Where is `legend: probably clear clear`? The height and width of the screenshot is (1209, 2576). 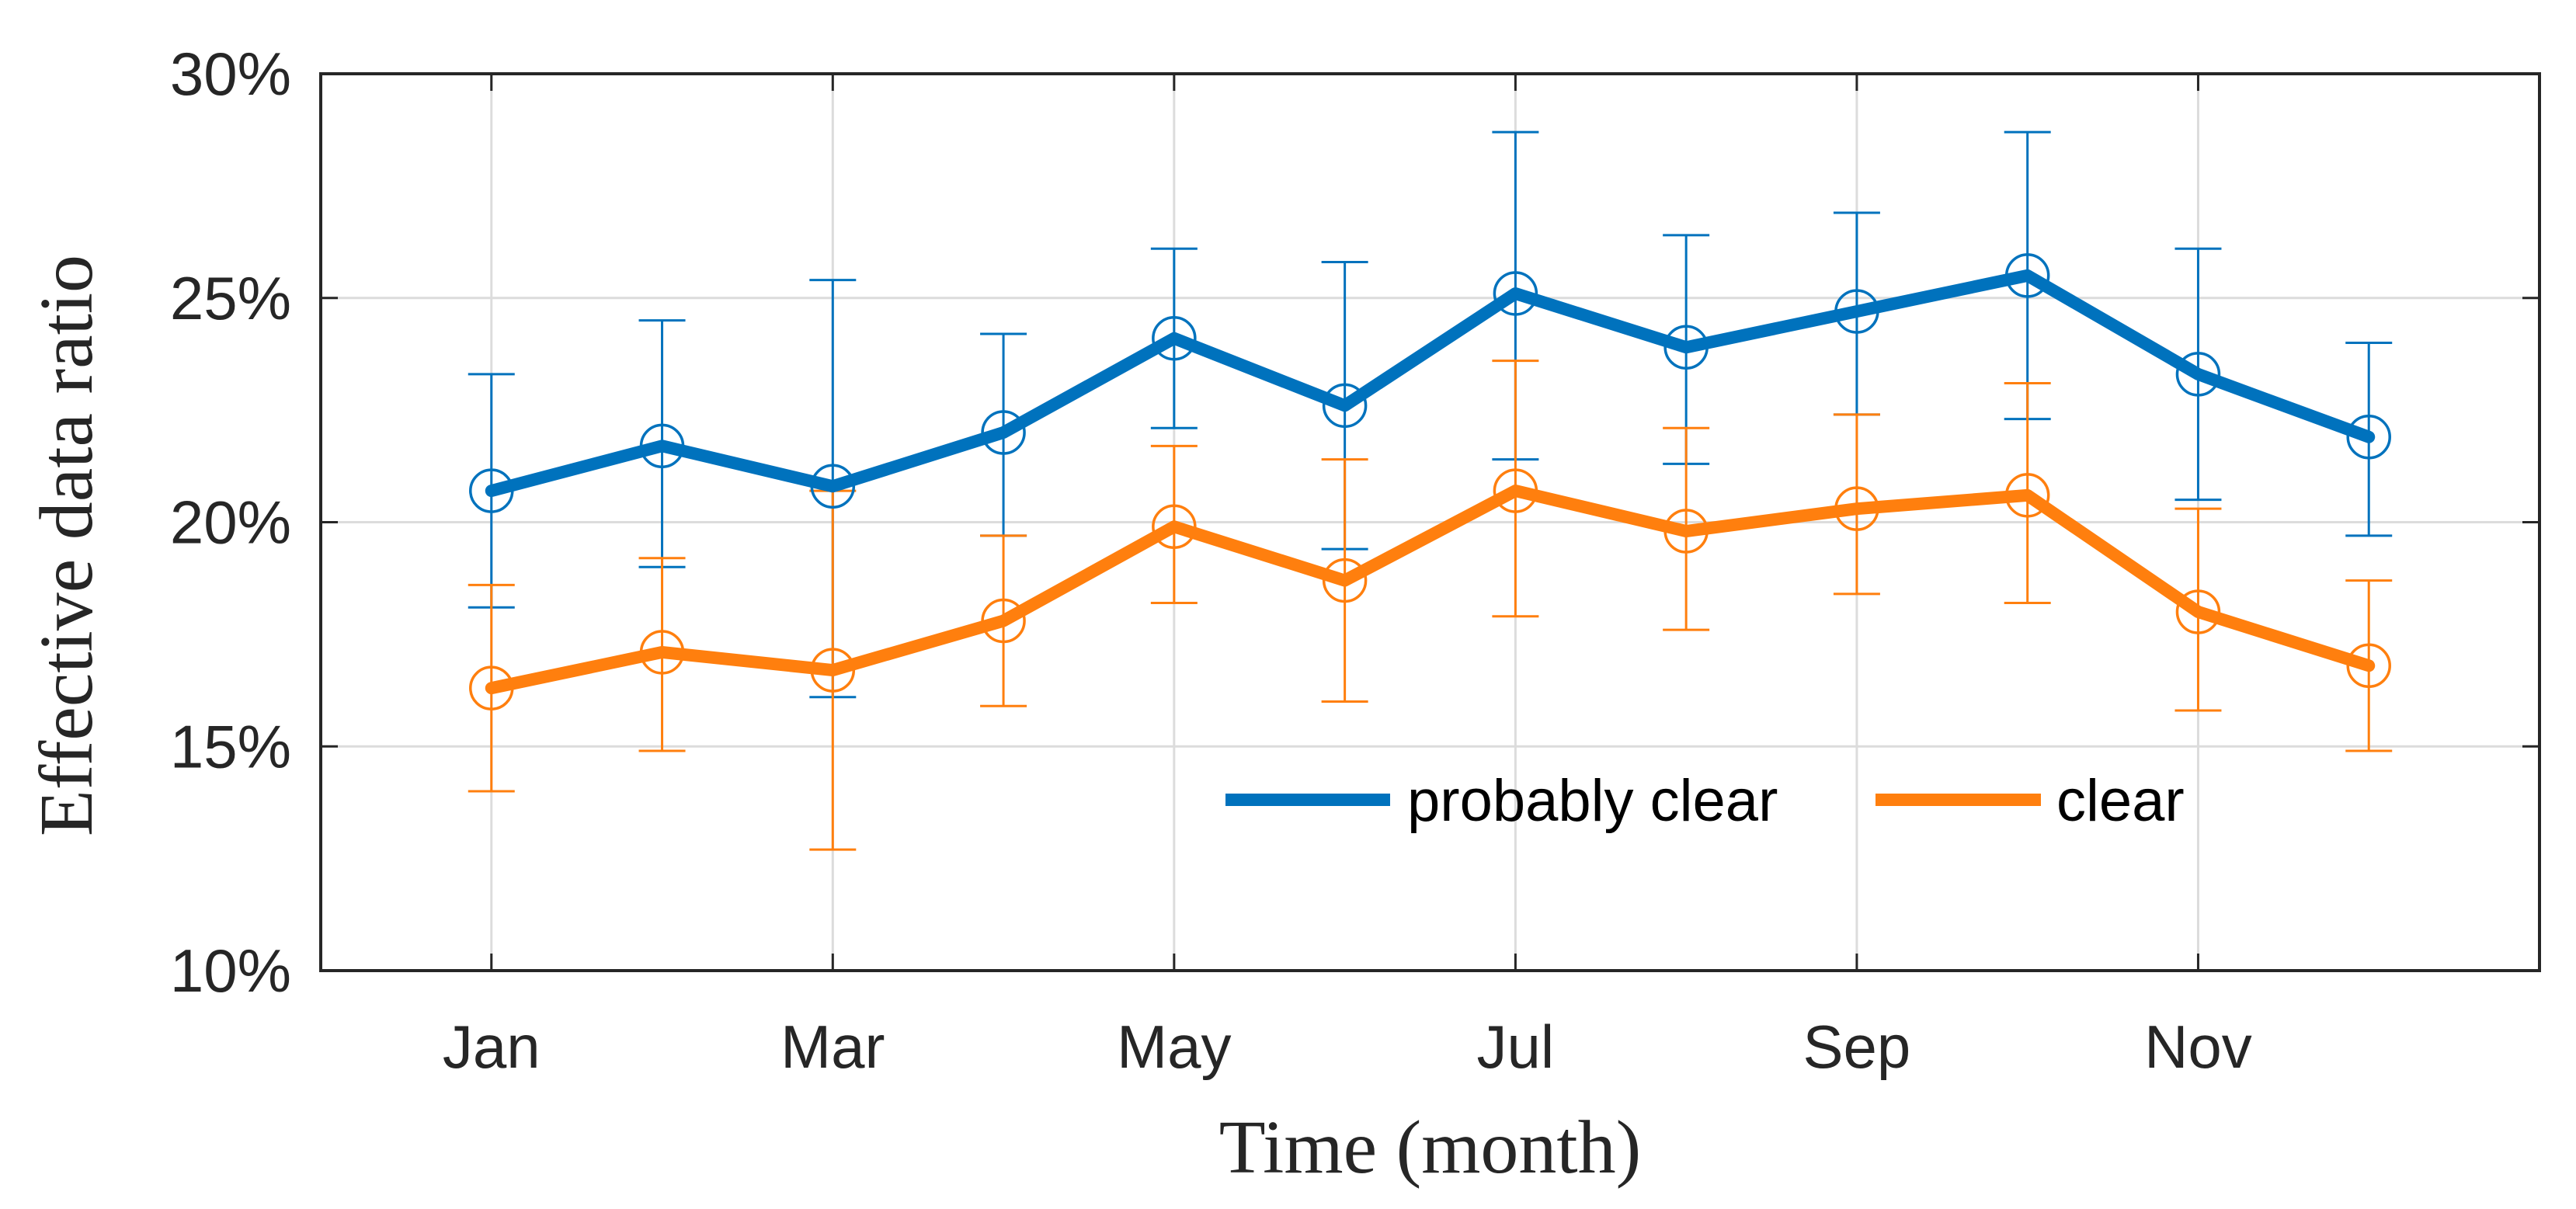
legend: probably clear clear is located at coordinates (1705, 801).